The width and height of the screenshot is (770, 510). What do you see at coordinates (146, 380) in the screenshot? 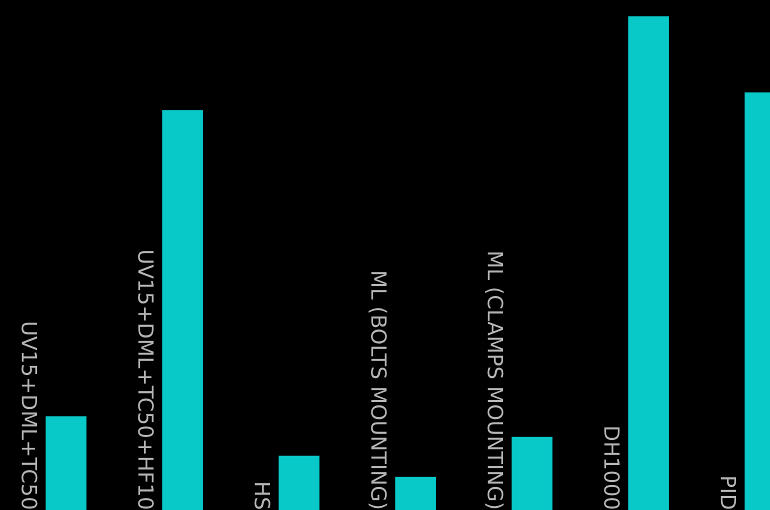
I see `x-tick-label: UV15+DML+TC50+HF10` at bounding box center [146, 380].